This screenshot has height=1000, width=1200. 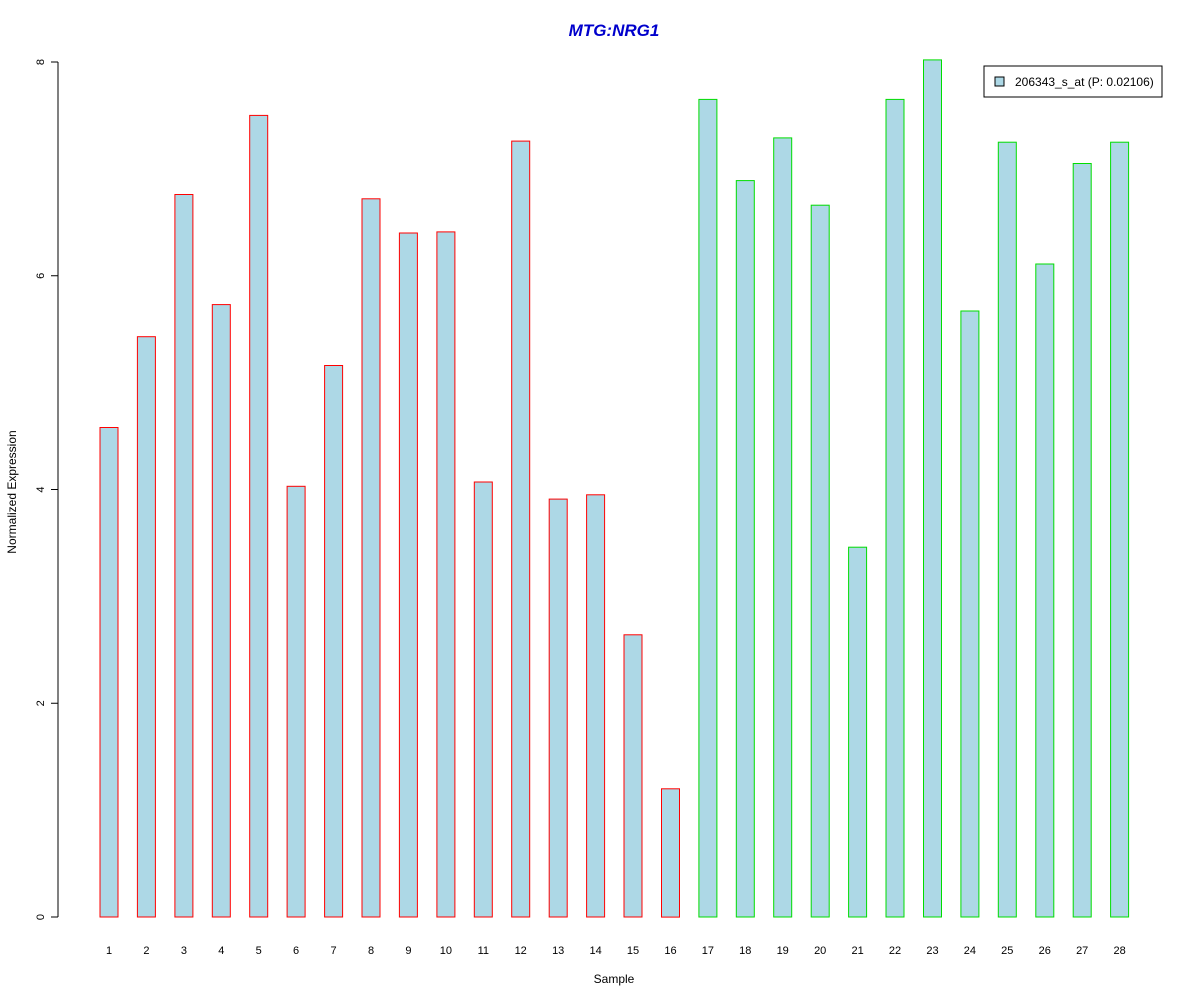 What do you see at coordinates (633, 951) in the screenshot?
I see `x-tick-label: 15` at bounding box center [633, 951].